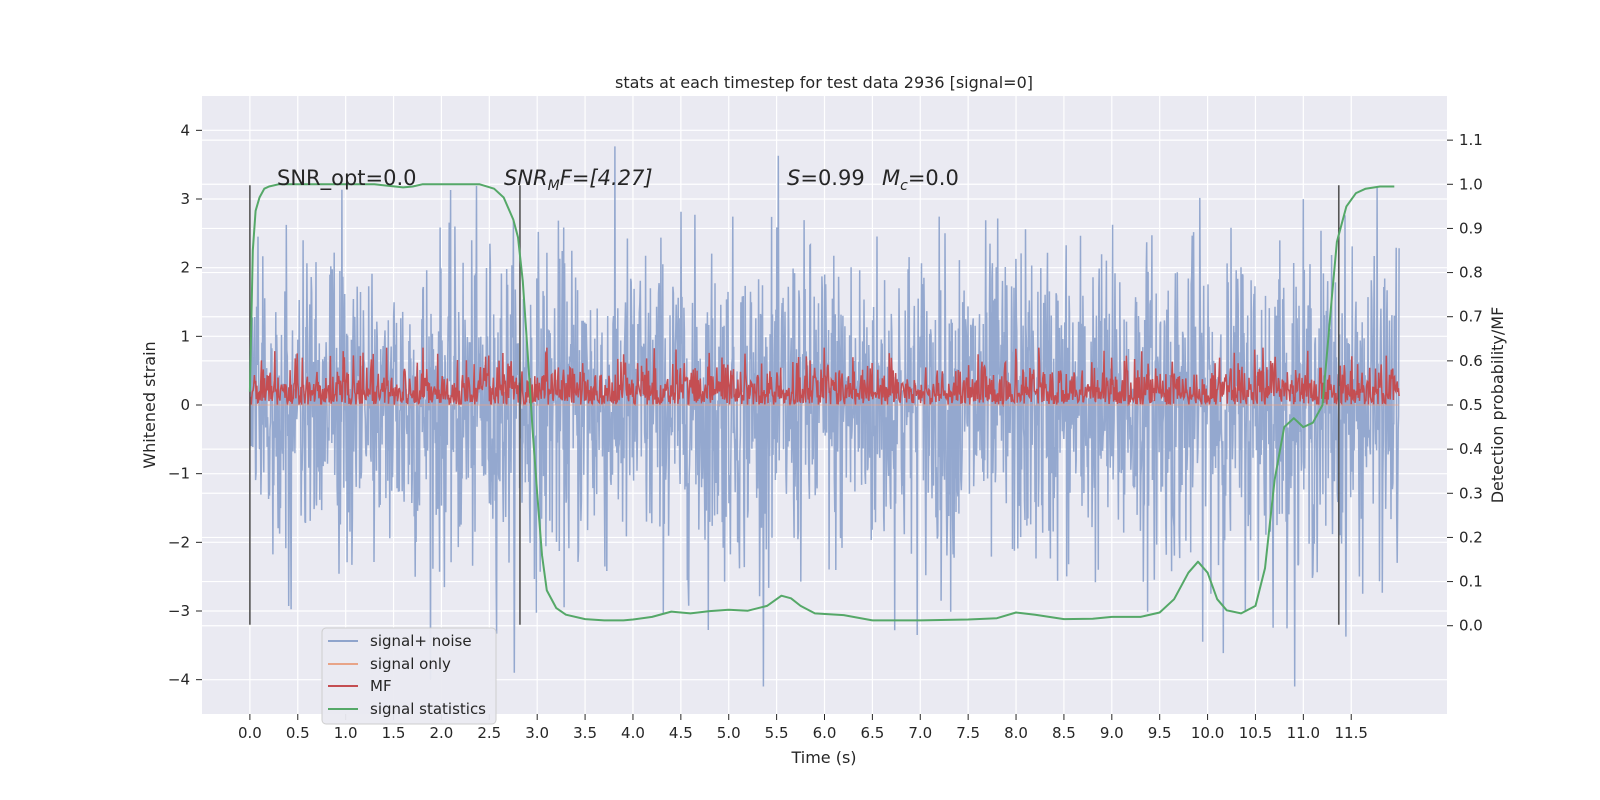 The height and width of the screenshot is (800, 1600). Describe the element at coordinates (185, 268) in the screenshot. I see `y-left-tick-label: 2` at that location.